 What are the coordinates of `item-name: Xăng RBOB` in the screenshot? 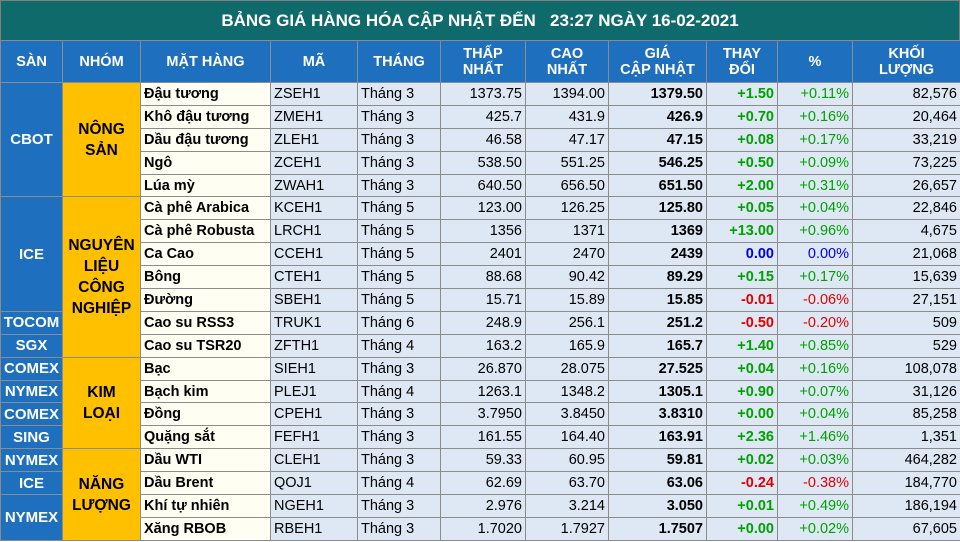 It's located at (205, 528).